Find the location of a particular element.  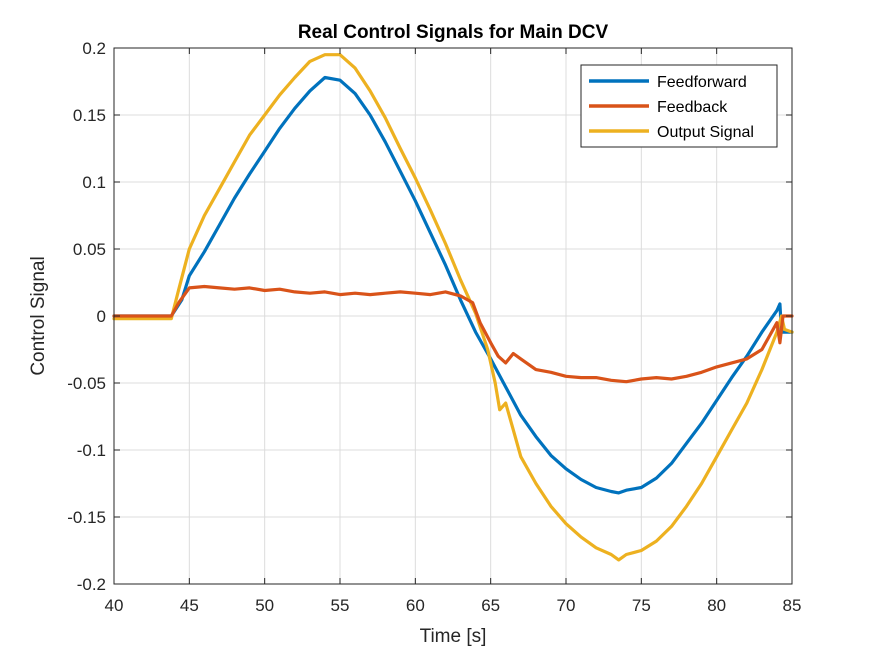

y-tick-label: 0.05 is located at coordinates (89, 249).